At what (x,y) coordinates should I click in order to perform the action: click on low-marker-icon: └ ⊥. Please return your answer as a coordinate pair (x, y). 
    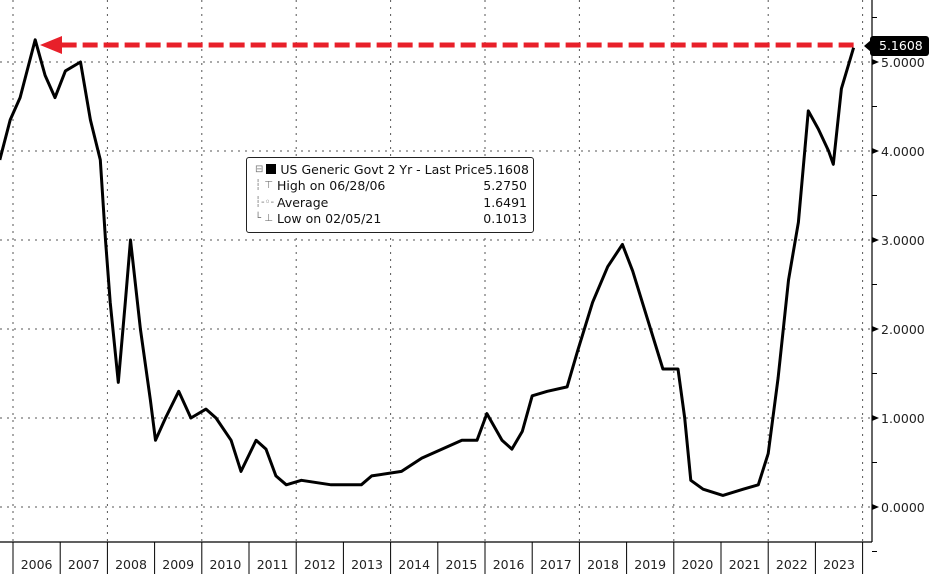
    Looking at the image, I should click on (264, 219).